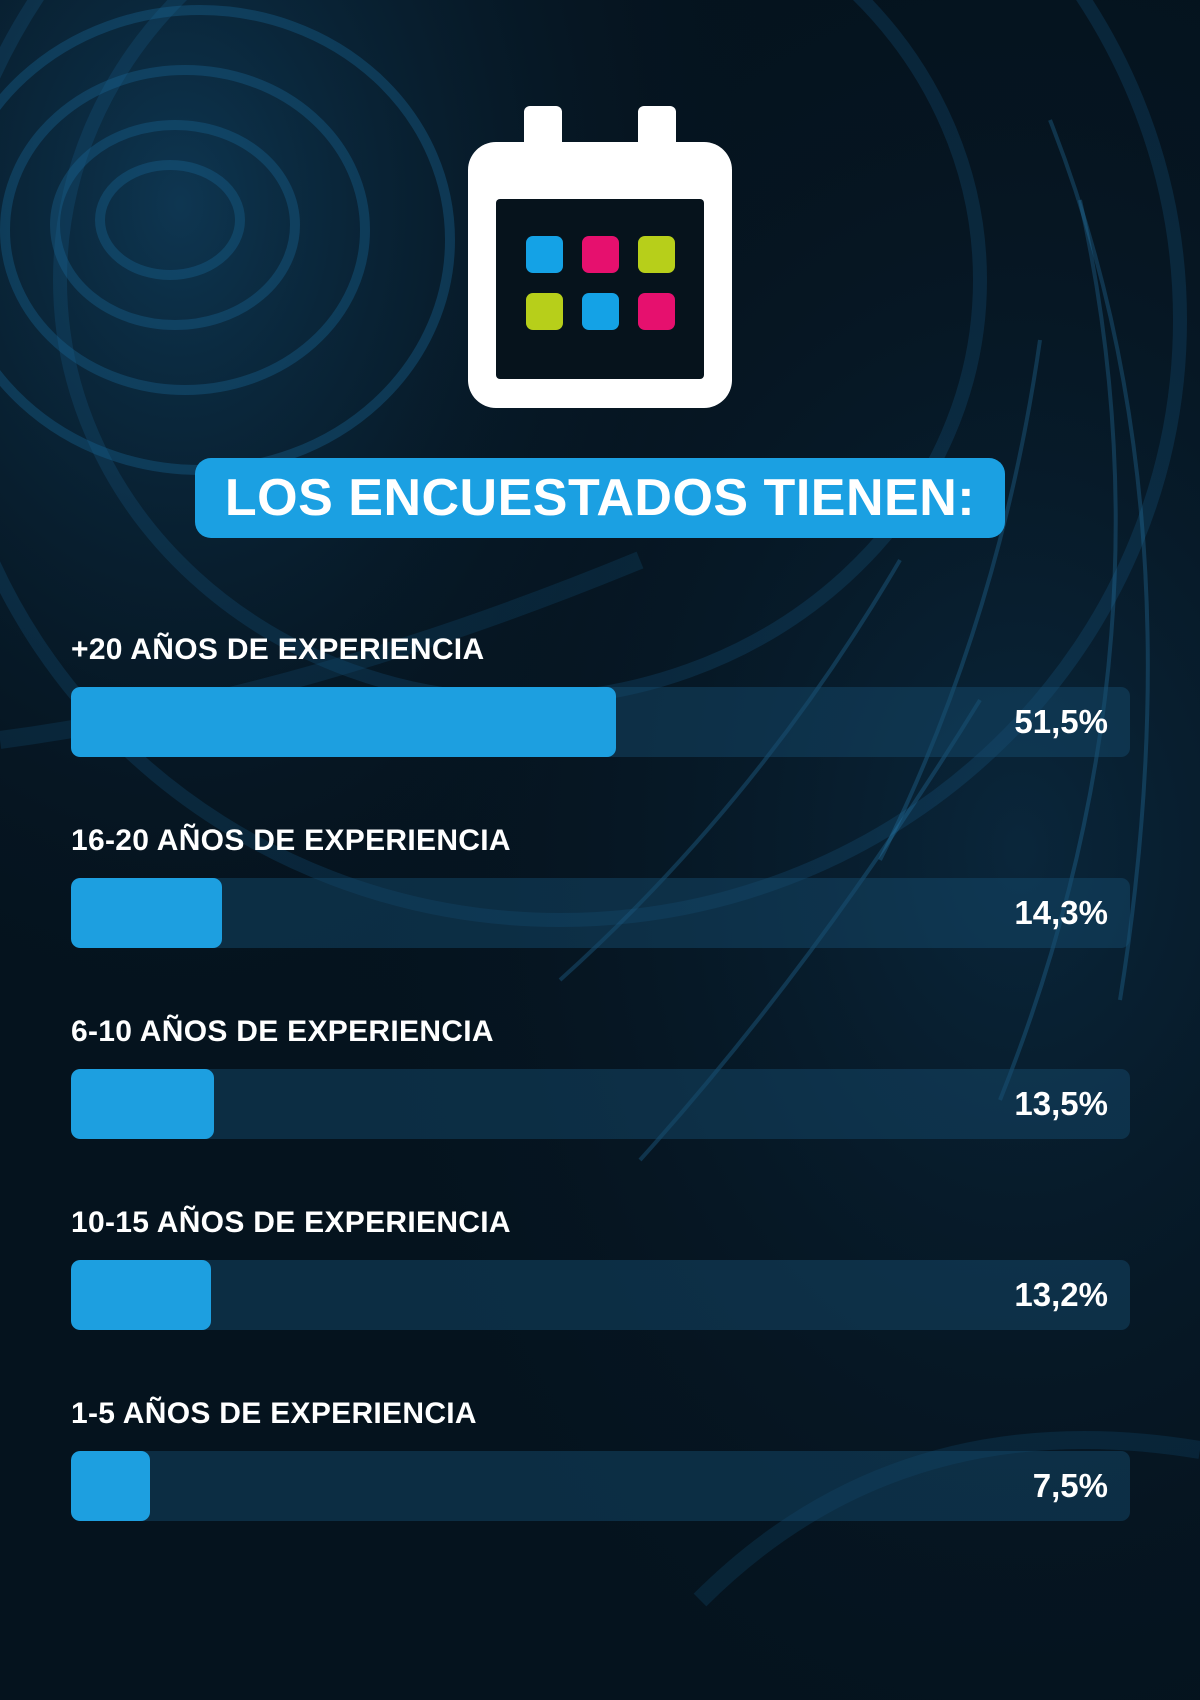  What do you see at coordinates (1061, 1294) in the screenshot?
I see `bar-value-label: 13,2%` at bounding box center [1061, 1294].